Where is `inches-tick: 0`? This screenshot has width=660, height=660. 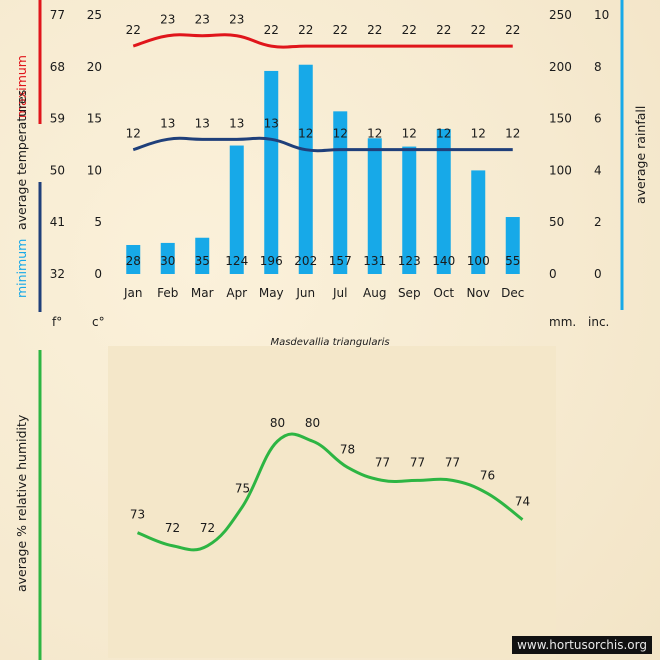 inches-tick: 0 is located at coordinates (598, 274).